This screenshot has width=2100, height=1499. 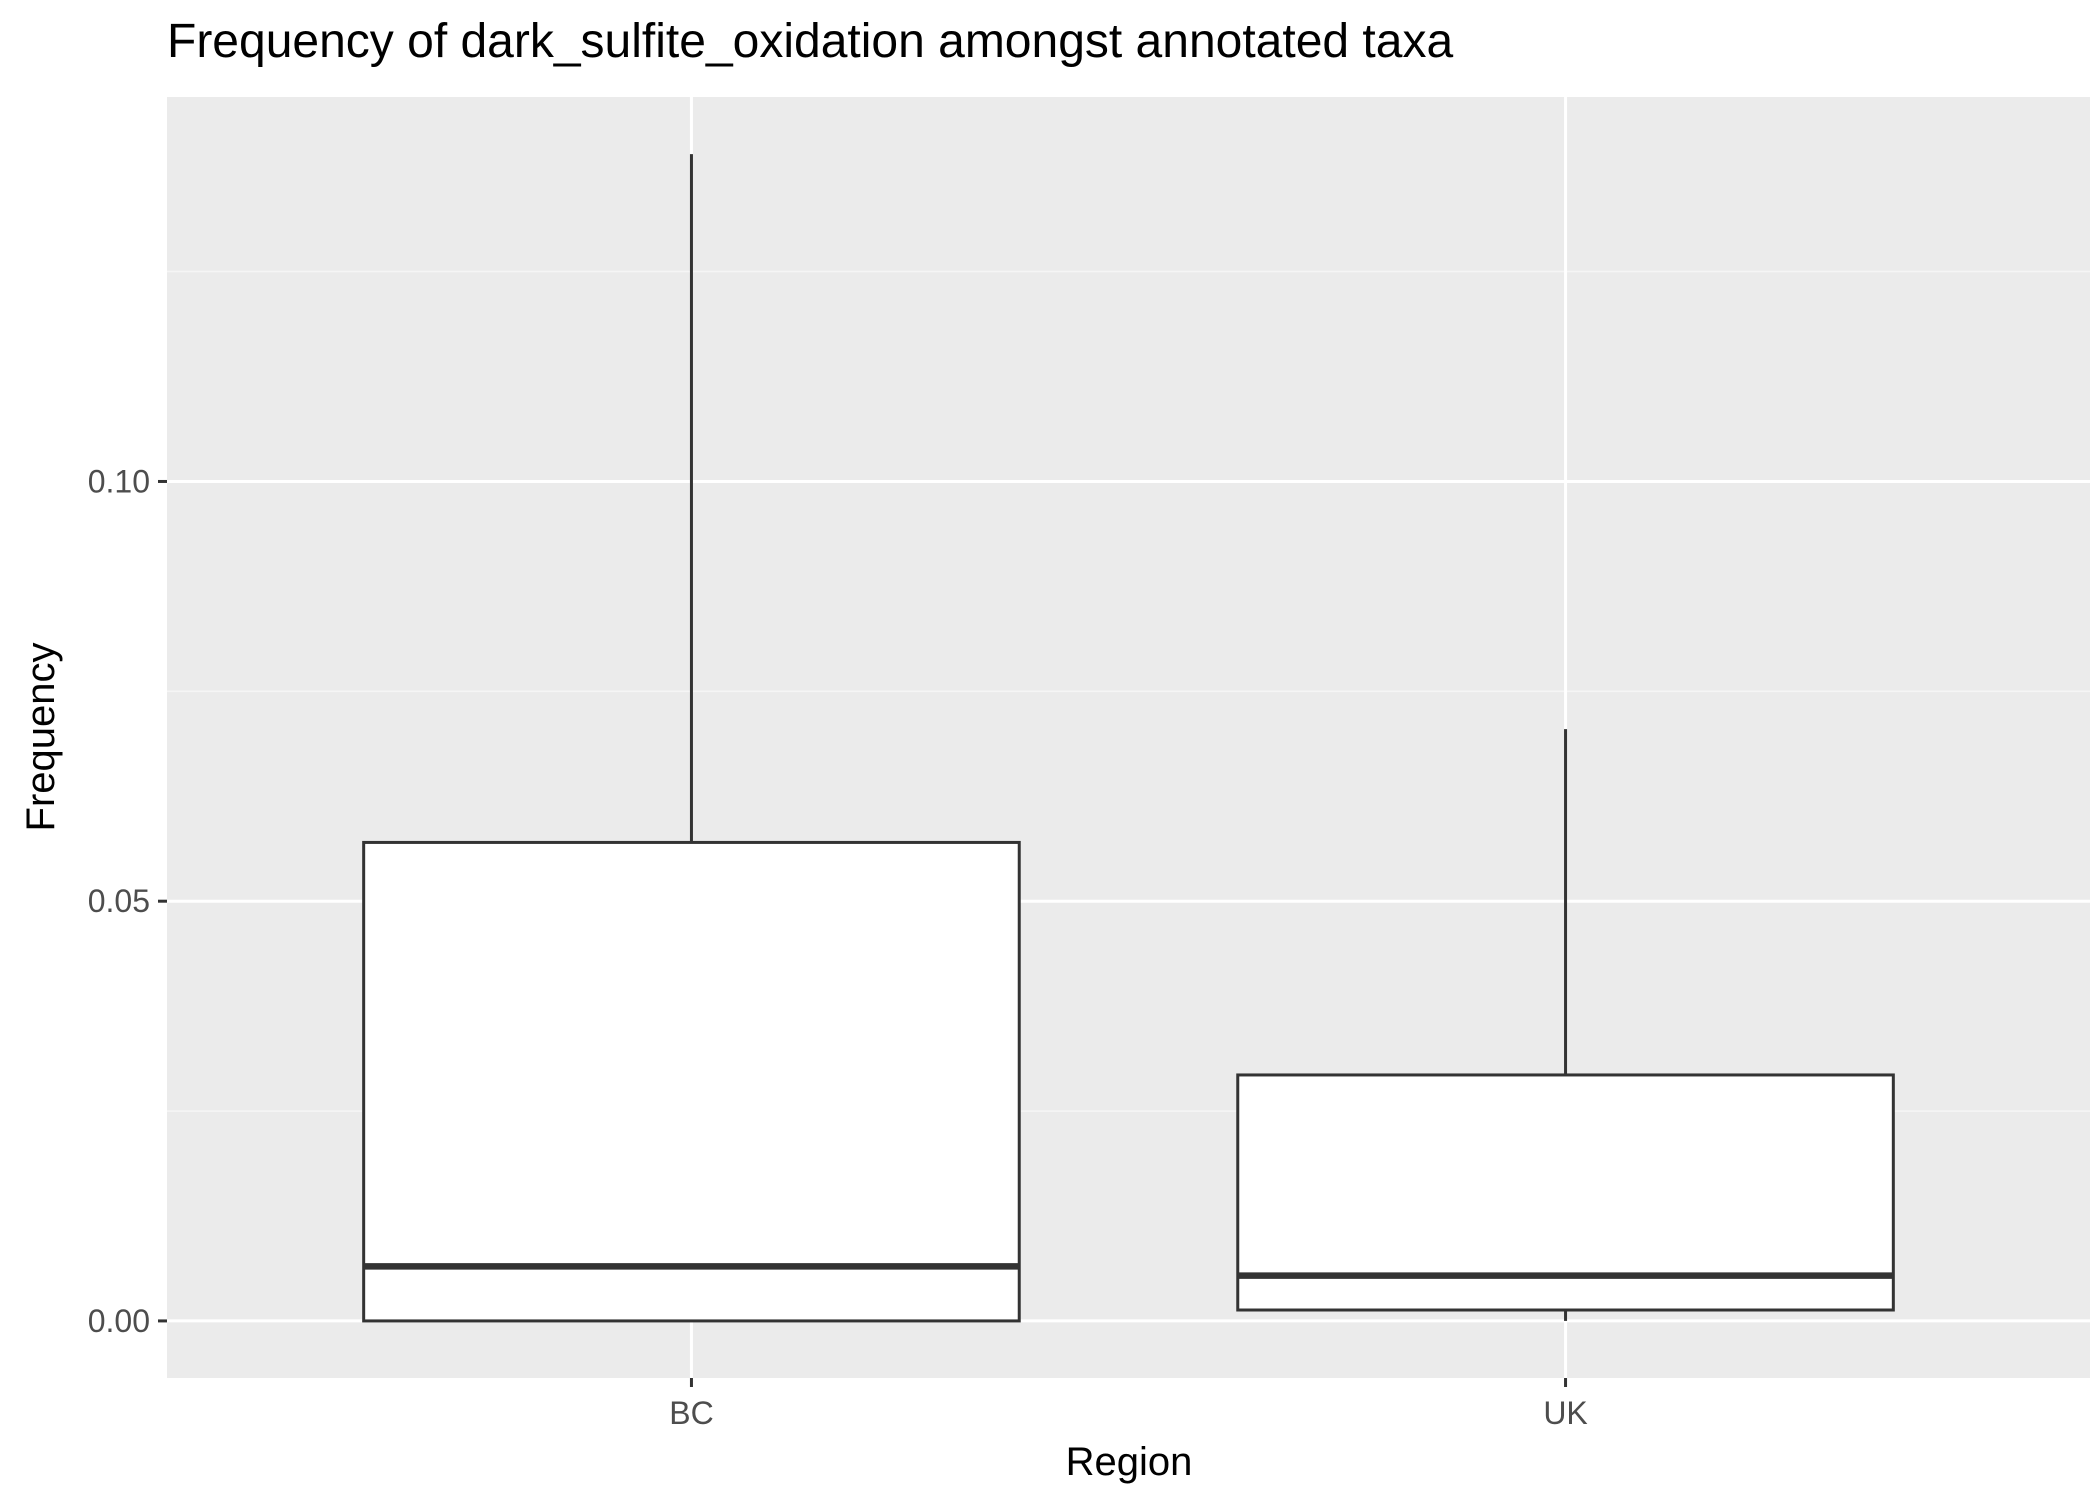 What do you see at coordinates (119, 1321) in the screenshot?
I see `y-tick-label: 0.00` at bounding box center [119, 1321].